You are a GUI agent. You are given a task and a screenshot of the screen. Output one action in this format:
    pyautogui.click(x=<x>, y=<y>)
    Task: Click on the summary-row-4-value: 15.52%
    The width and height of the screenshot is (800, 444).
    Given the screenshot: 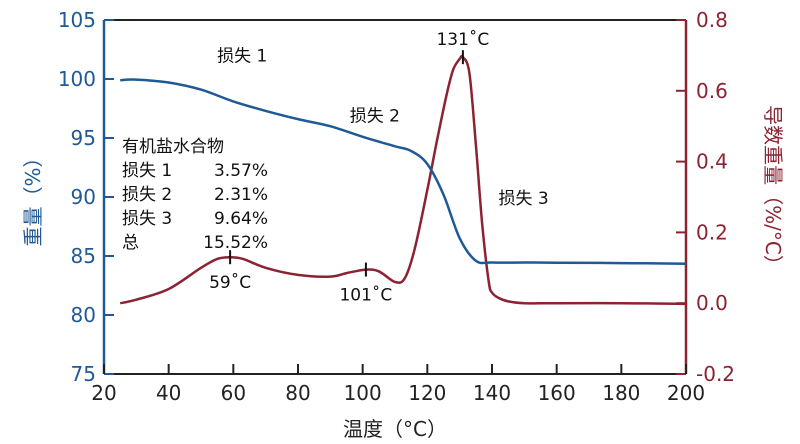 What is the action you would take?
    pyautogui.click(x=235, y=243)
    